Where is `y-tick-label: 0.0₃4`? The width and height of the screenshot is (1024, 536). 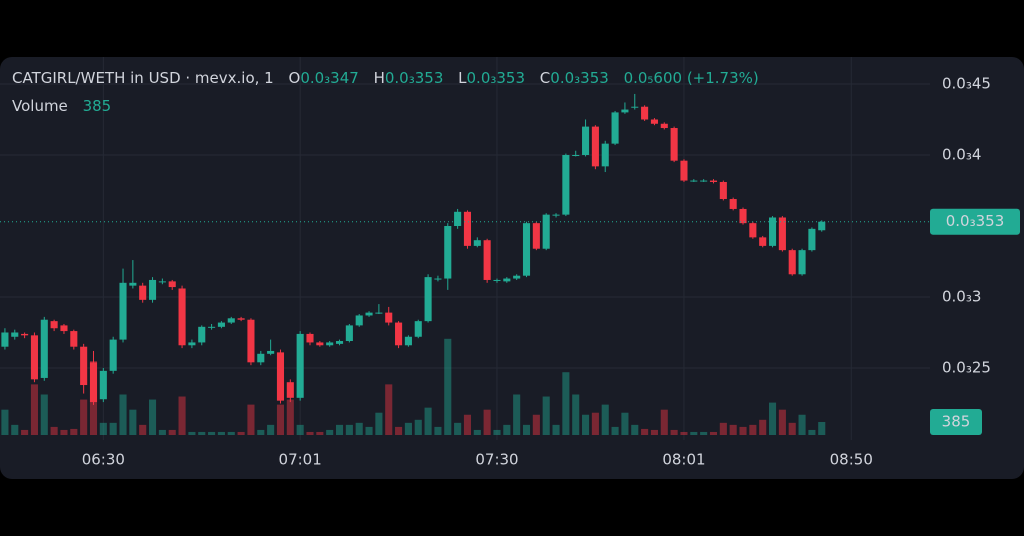 y-tick-label: 0.0₃4 is located at coordinates (961, 155).